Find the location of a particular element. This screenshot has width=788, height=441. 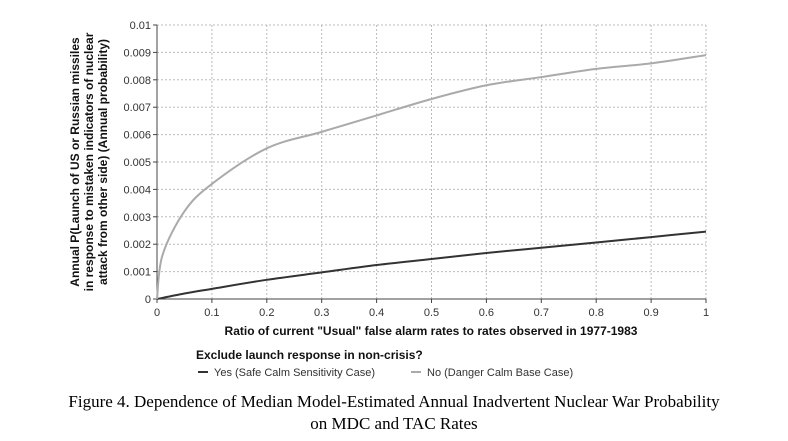

y-tick-label: 0 is located at coordinates (148, 300).